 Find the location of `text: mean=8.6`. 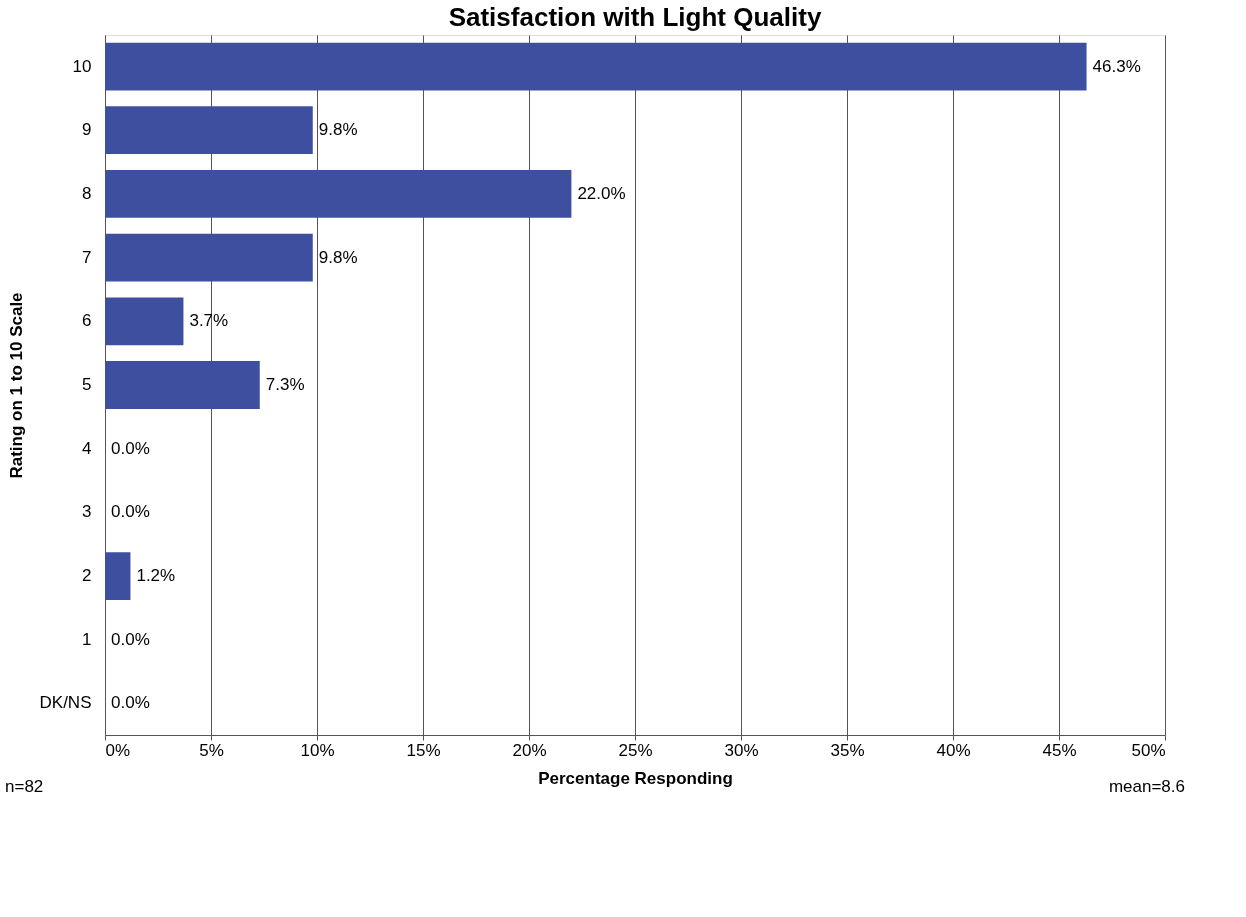

text: mean=8.6 is located at coordinates (1146, 786).